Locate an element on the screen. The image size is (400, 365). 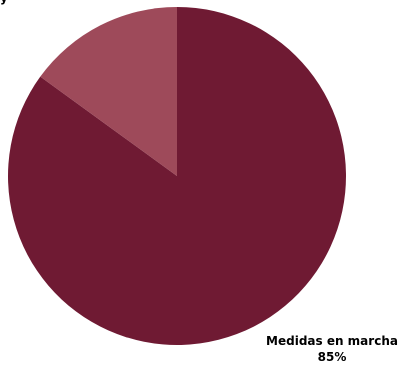
slice-label-value: 85% is located at coordinates (332, 357).